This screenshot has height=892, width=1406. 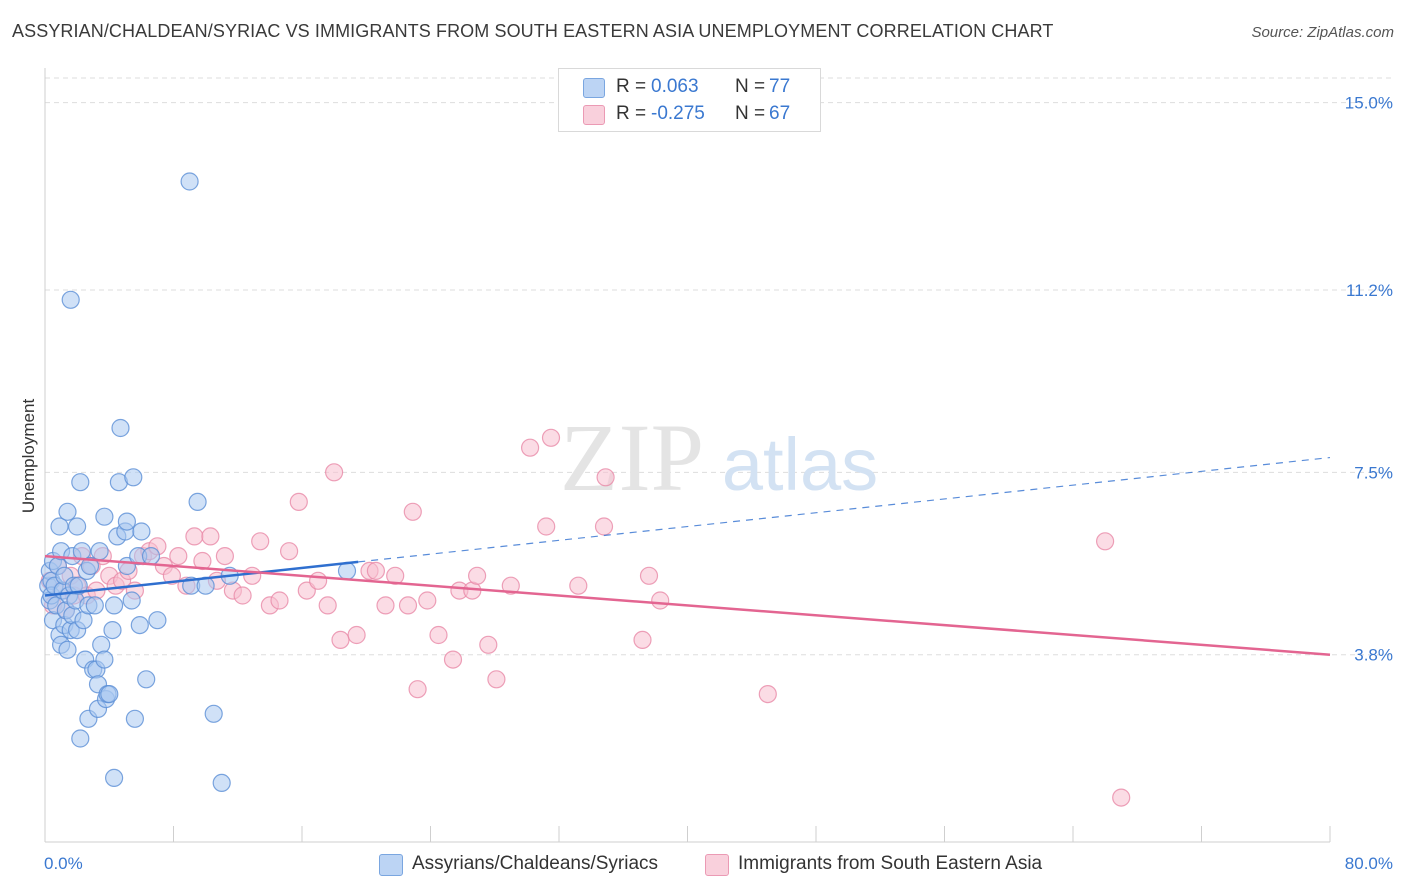 I want to click on x-tick-label: 80.0%, so click(x=1369, y=863).